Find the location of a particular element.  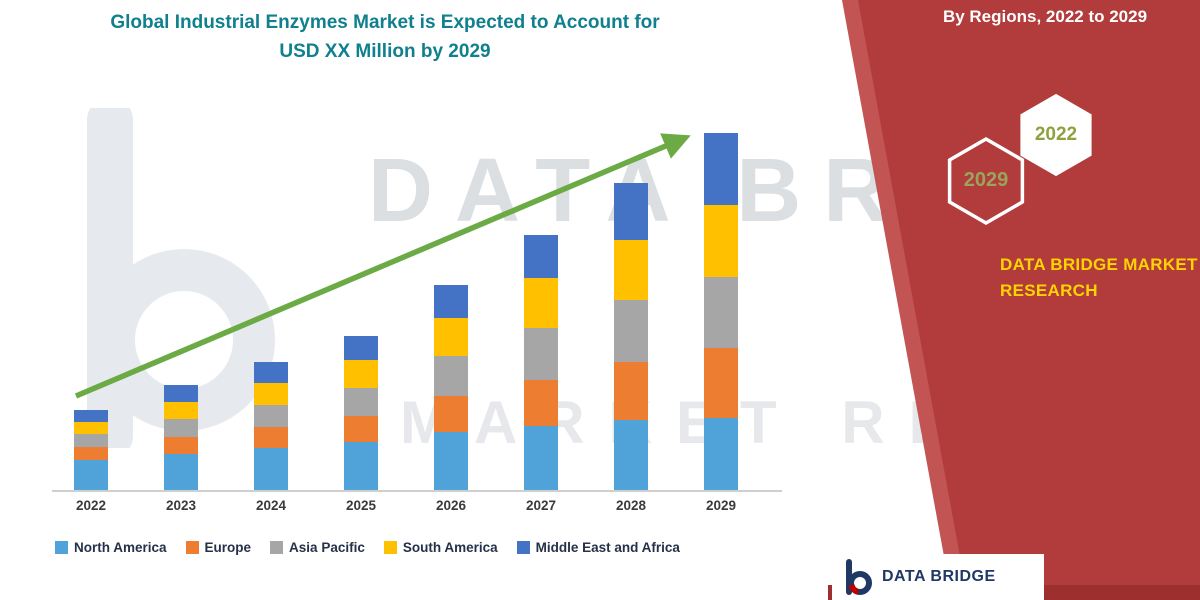

bar-segment-north-america-2024 is located at coordinates (271, 469).